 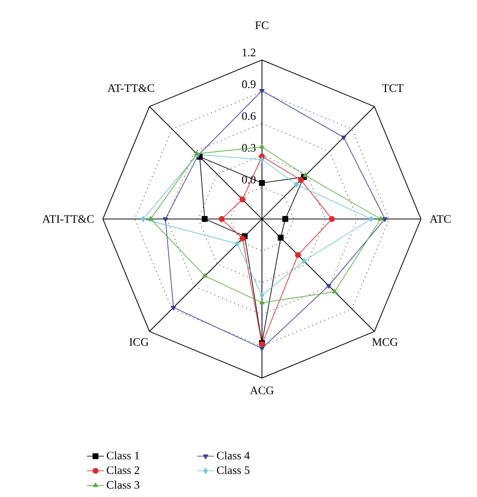 I want to click on legend-label: Class 3, so click(x=123, y=484).